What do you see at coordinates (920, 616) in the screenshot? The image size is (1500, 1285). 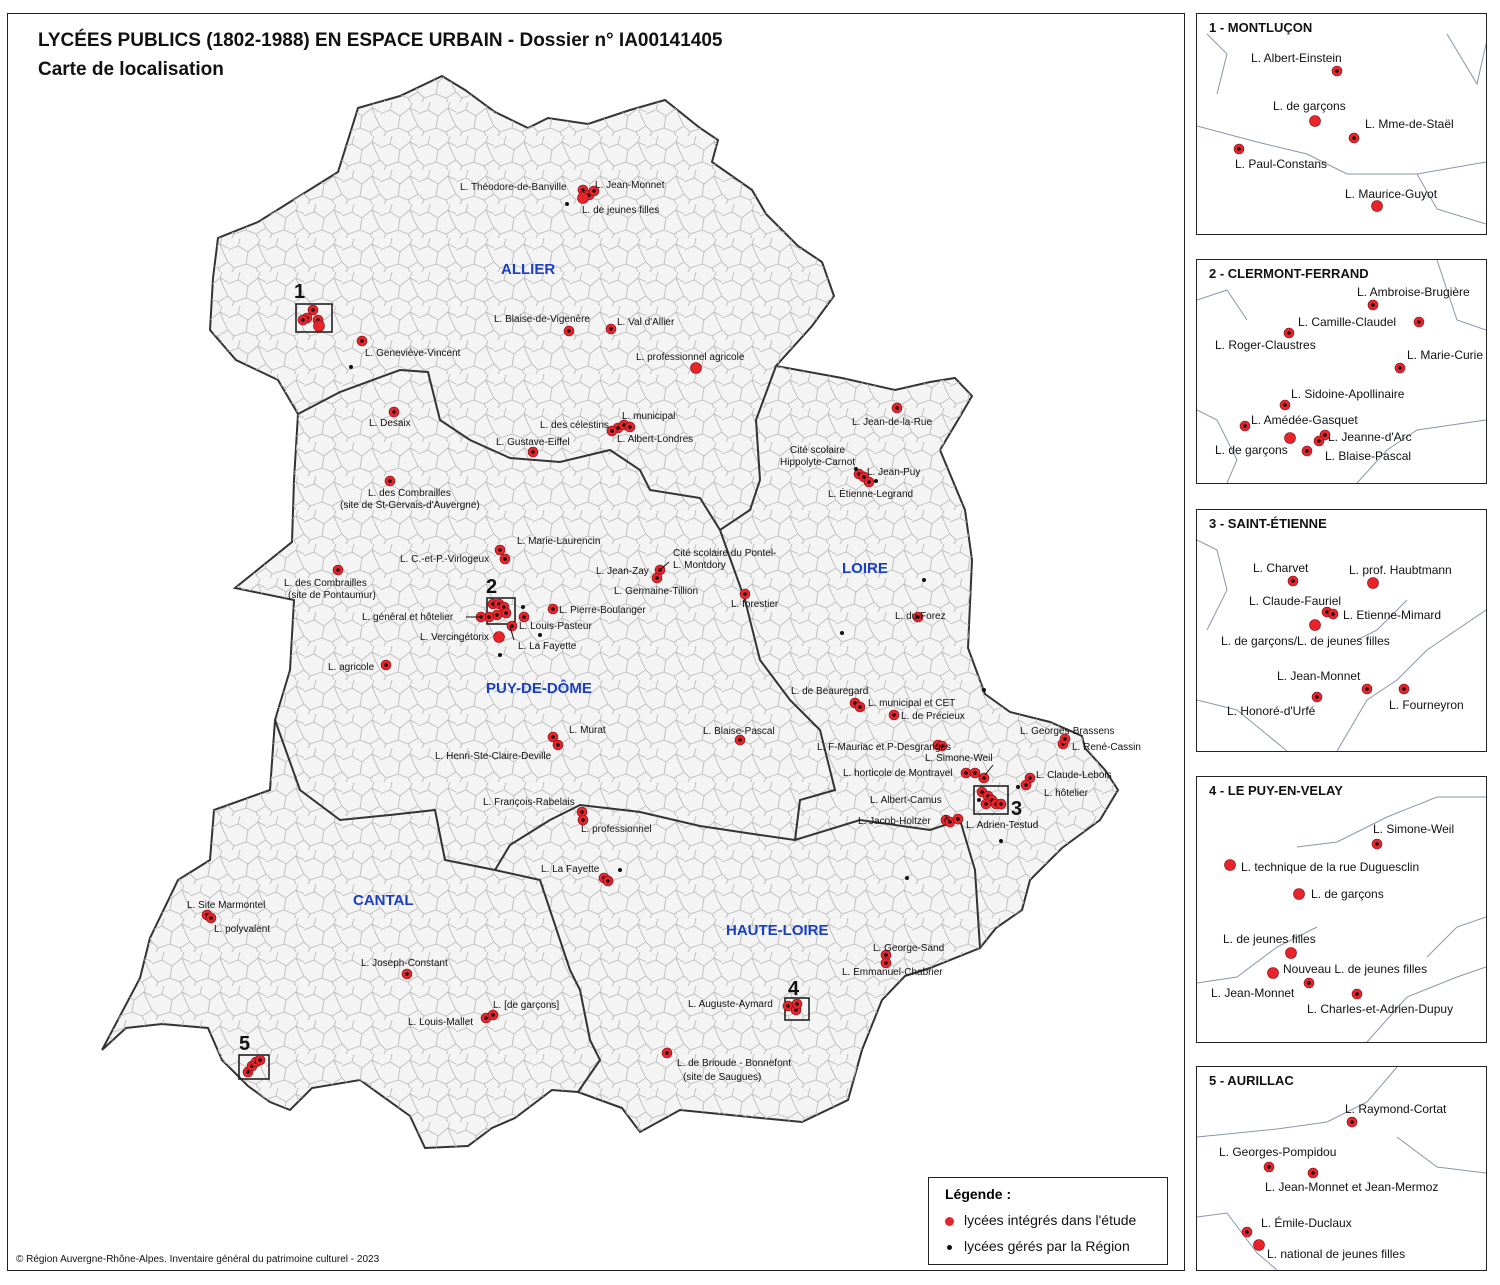 I see `map-label: L. du Forez` at bounding box center [920, 616].